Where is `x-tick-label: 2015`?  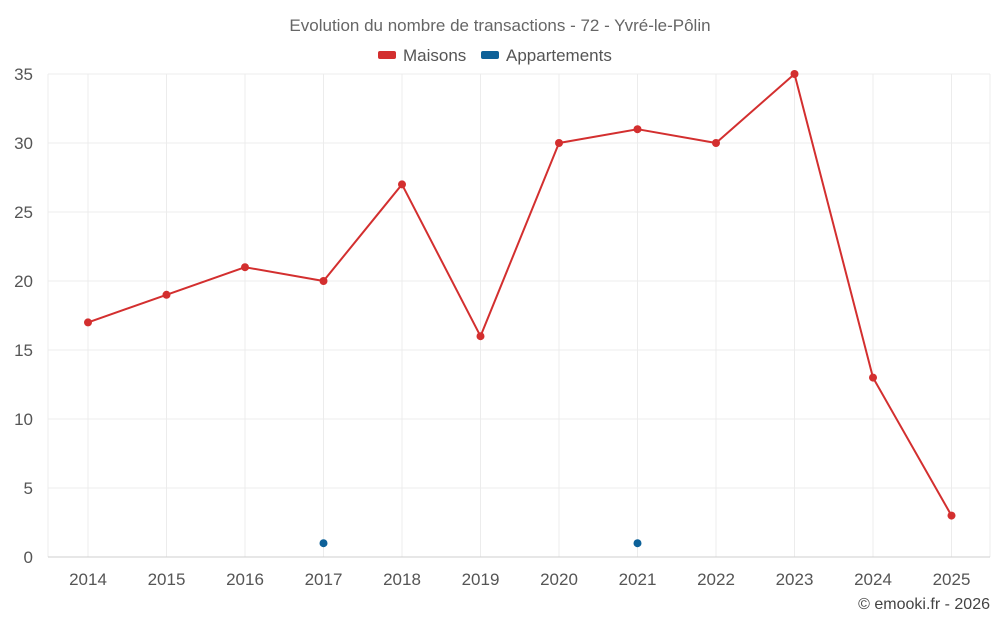
x-tick-label: 2015 is located at coordinates (167, 579).